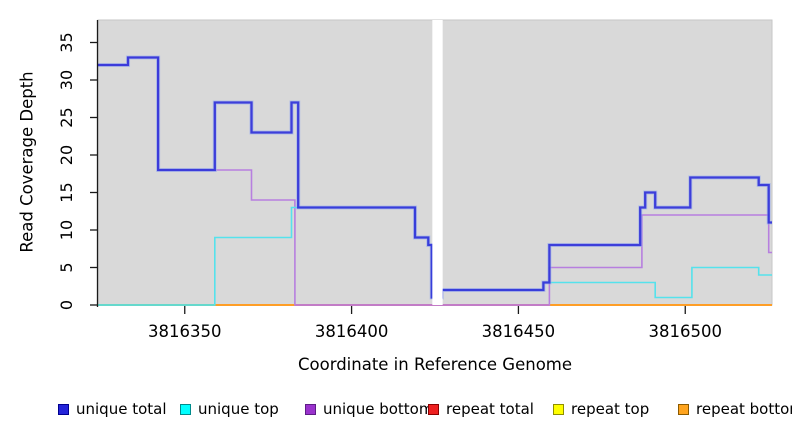 The width and height of the screenshot is (792, 432). Describe the element at coordinates (66, 267) in the screenshot. I see `y-tick-label: 5` at that location.